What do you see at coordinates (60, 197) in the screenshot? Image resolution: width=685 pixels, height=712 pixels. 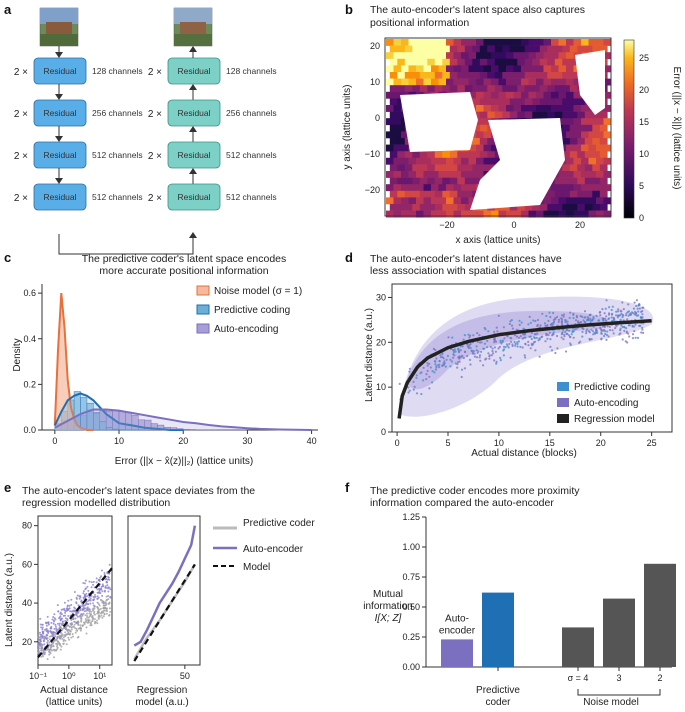 I see `encoder-residual-block` at bounding box center [60, 197].